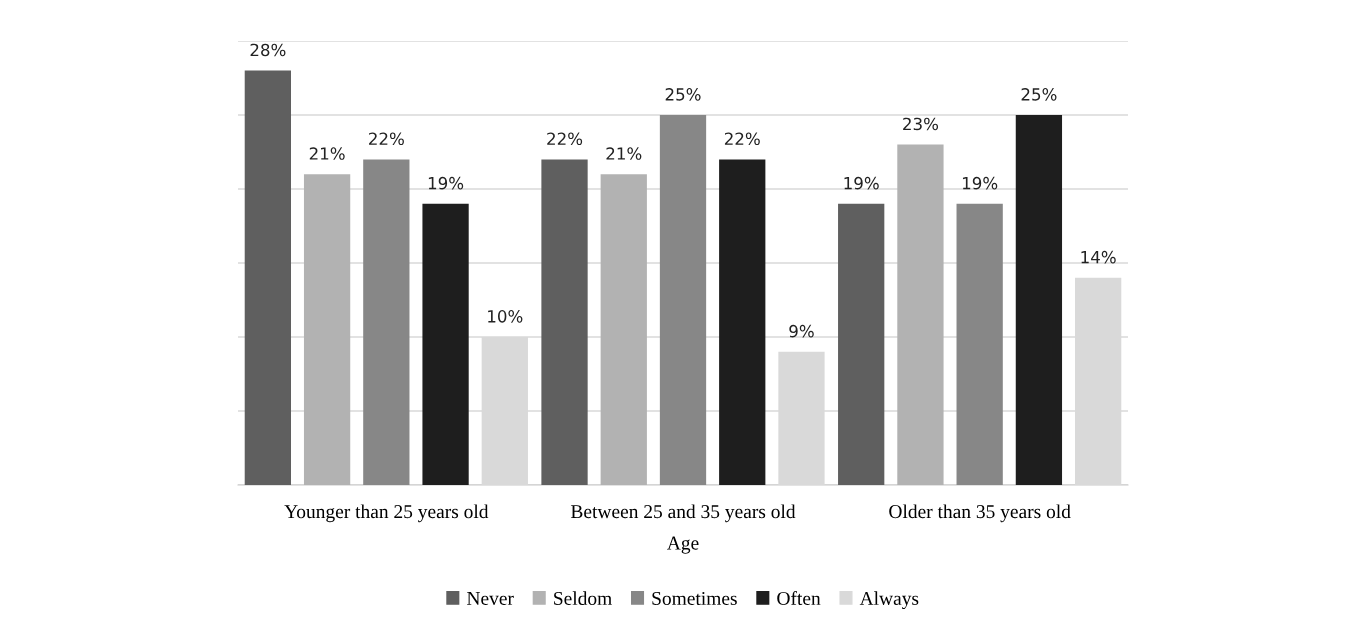 This screenshot has width=1347, height=644. What do you see at coordinates (921, 124) in the screenshot?
I see `data-label: 23%` at bounding box center [921, 124].